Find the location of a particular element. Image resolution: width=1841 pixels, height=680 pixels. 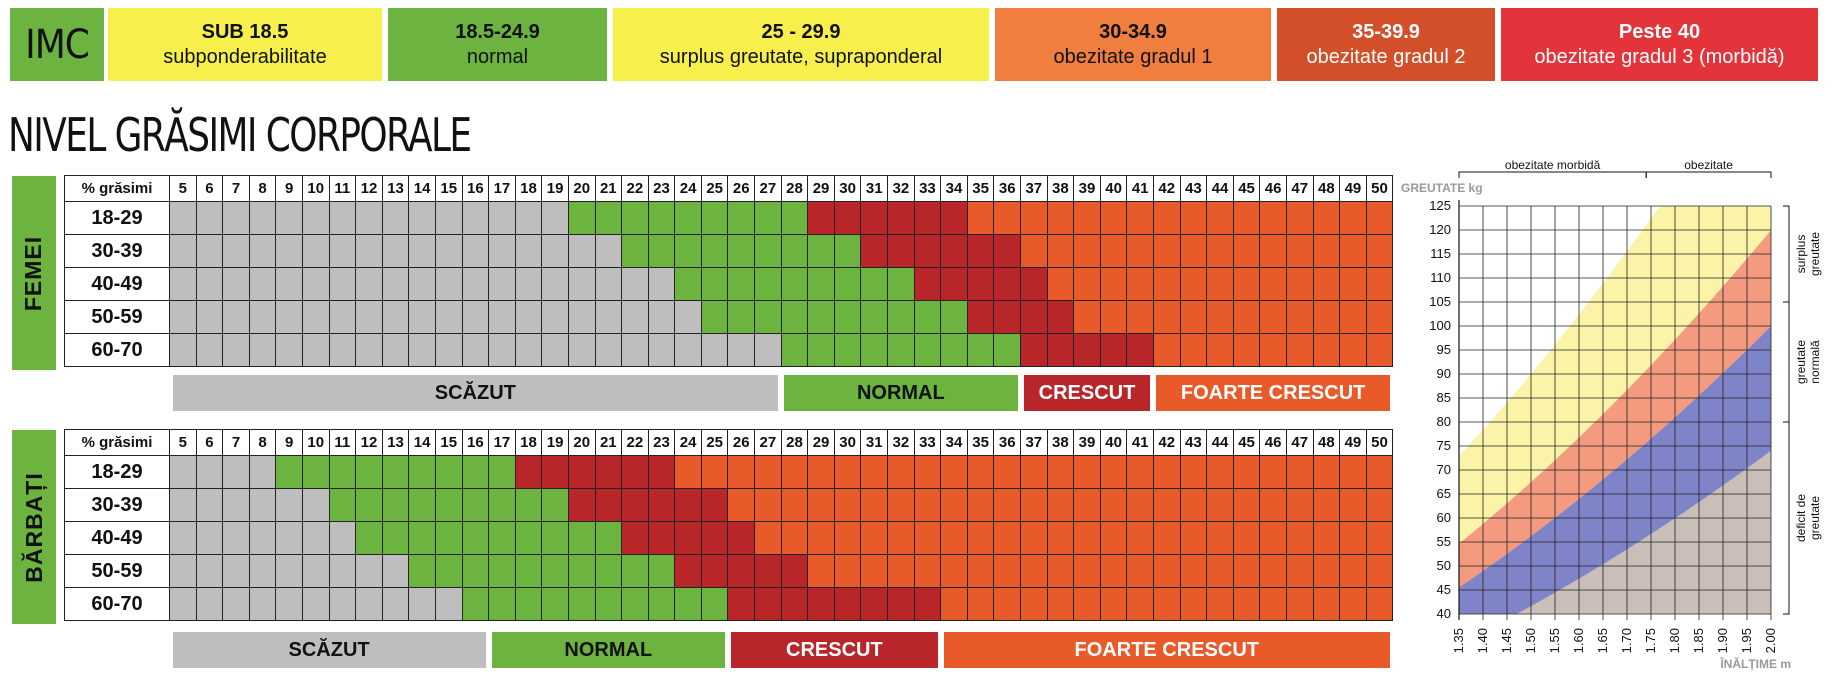

percent-column-header: 6 is located at coordinates (209, 188).